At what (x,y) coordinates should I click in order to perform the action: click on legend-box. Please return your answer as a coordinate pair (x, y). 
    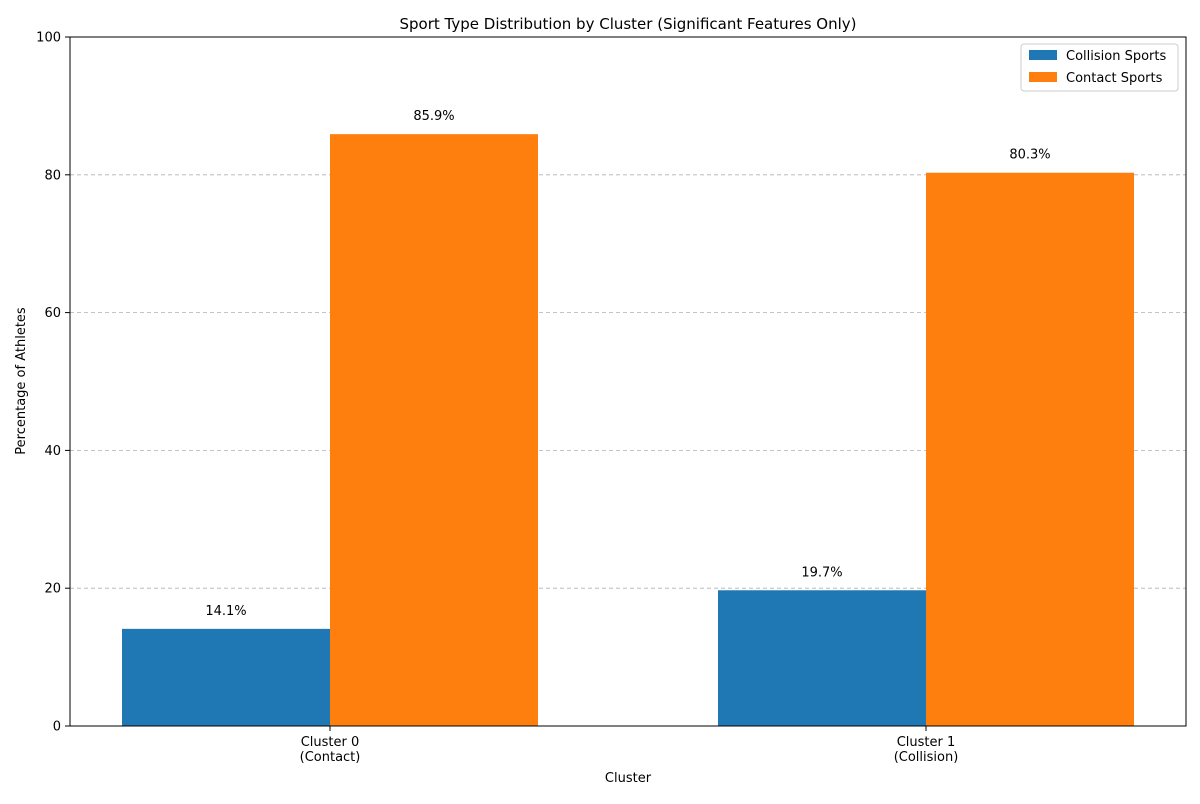
    Looking at the image, I should click on (1099, 67).